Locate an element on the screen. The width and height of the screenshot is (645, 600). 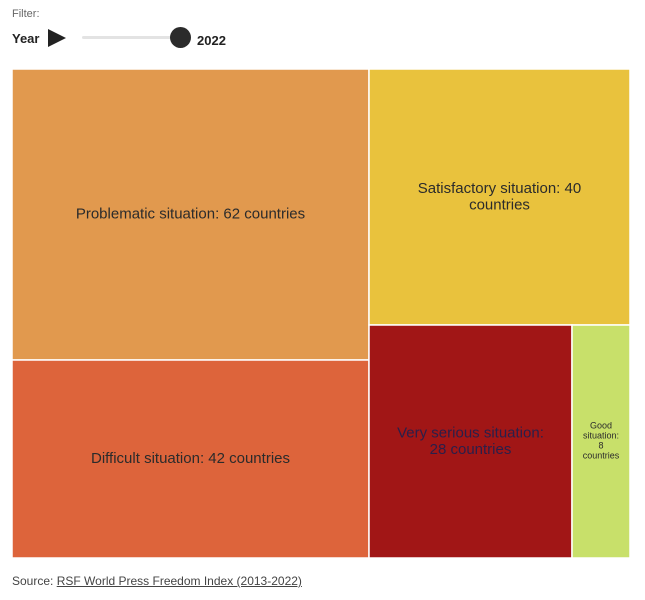
tile-label-satisfactory: Satisfactory situation: 40 countries is located at coordinates (499, 197).